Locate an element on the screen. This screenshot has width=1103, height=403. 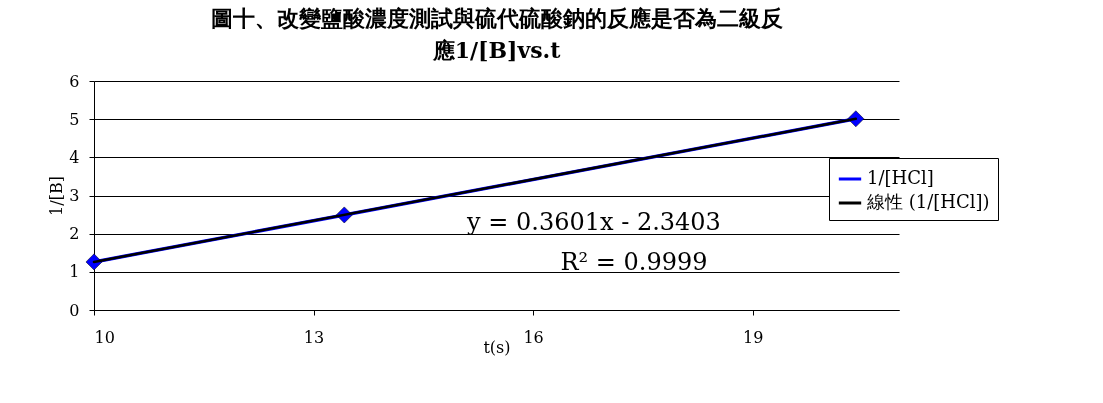
legend-label: 線性 (1/[HCl]) is located at coordinates (928, 201).